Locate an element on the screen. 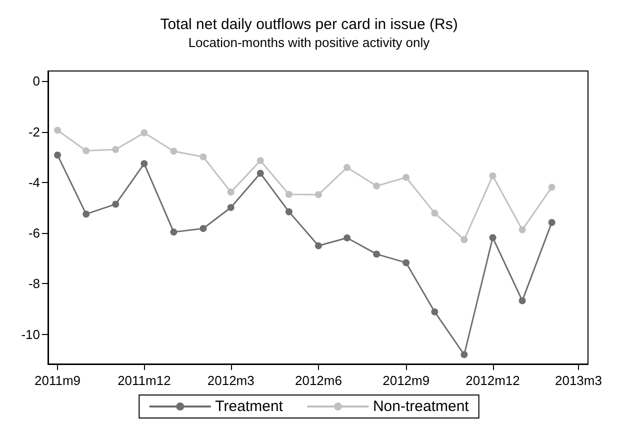 Image resolution: width=618 pixels, height=430 pixels. x-tick-label: 2013m3 is located at coordinates (578, 380).